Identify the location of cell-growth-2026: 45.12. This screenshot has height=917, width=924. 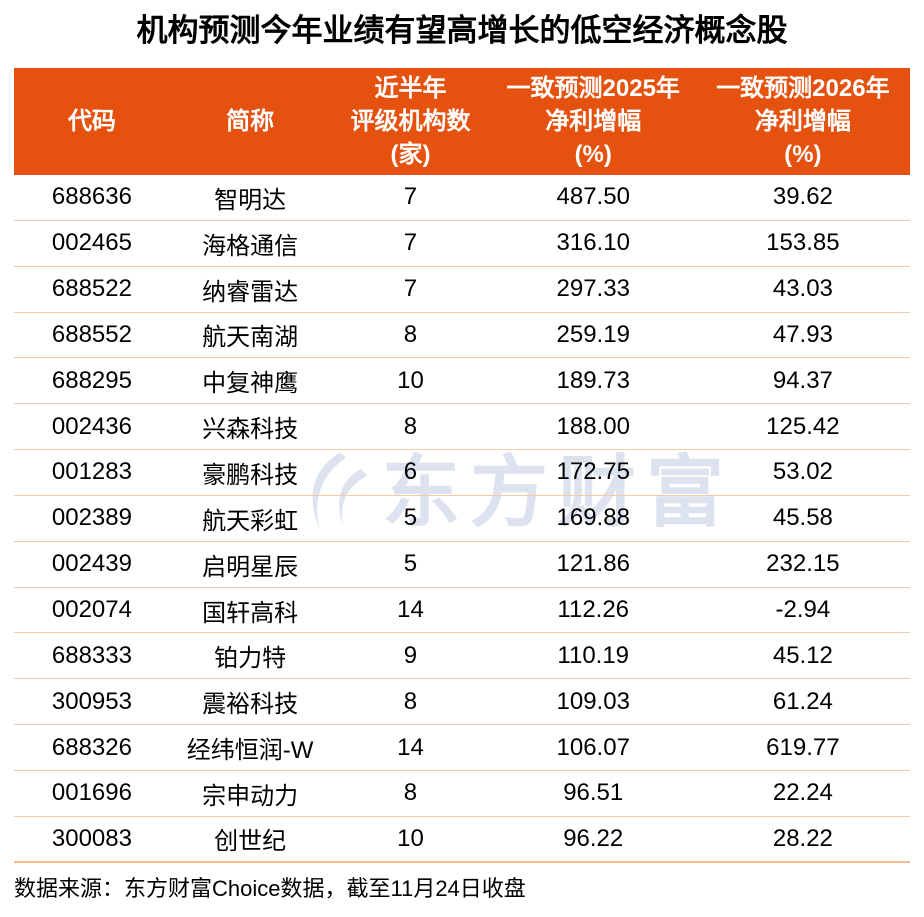
(802, 655).